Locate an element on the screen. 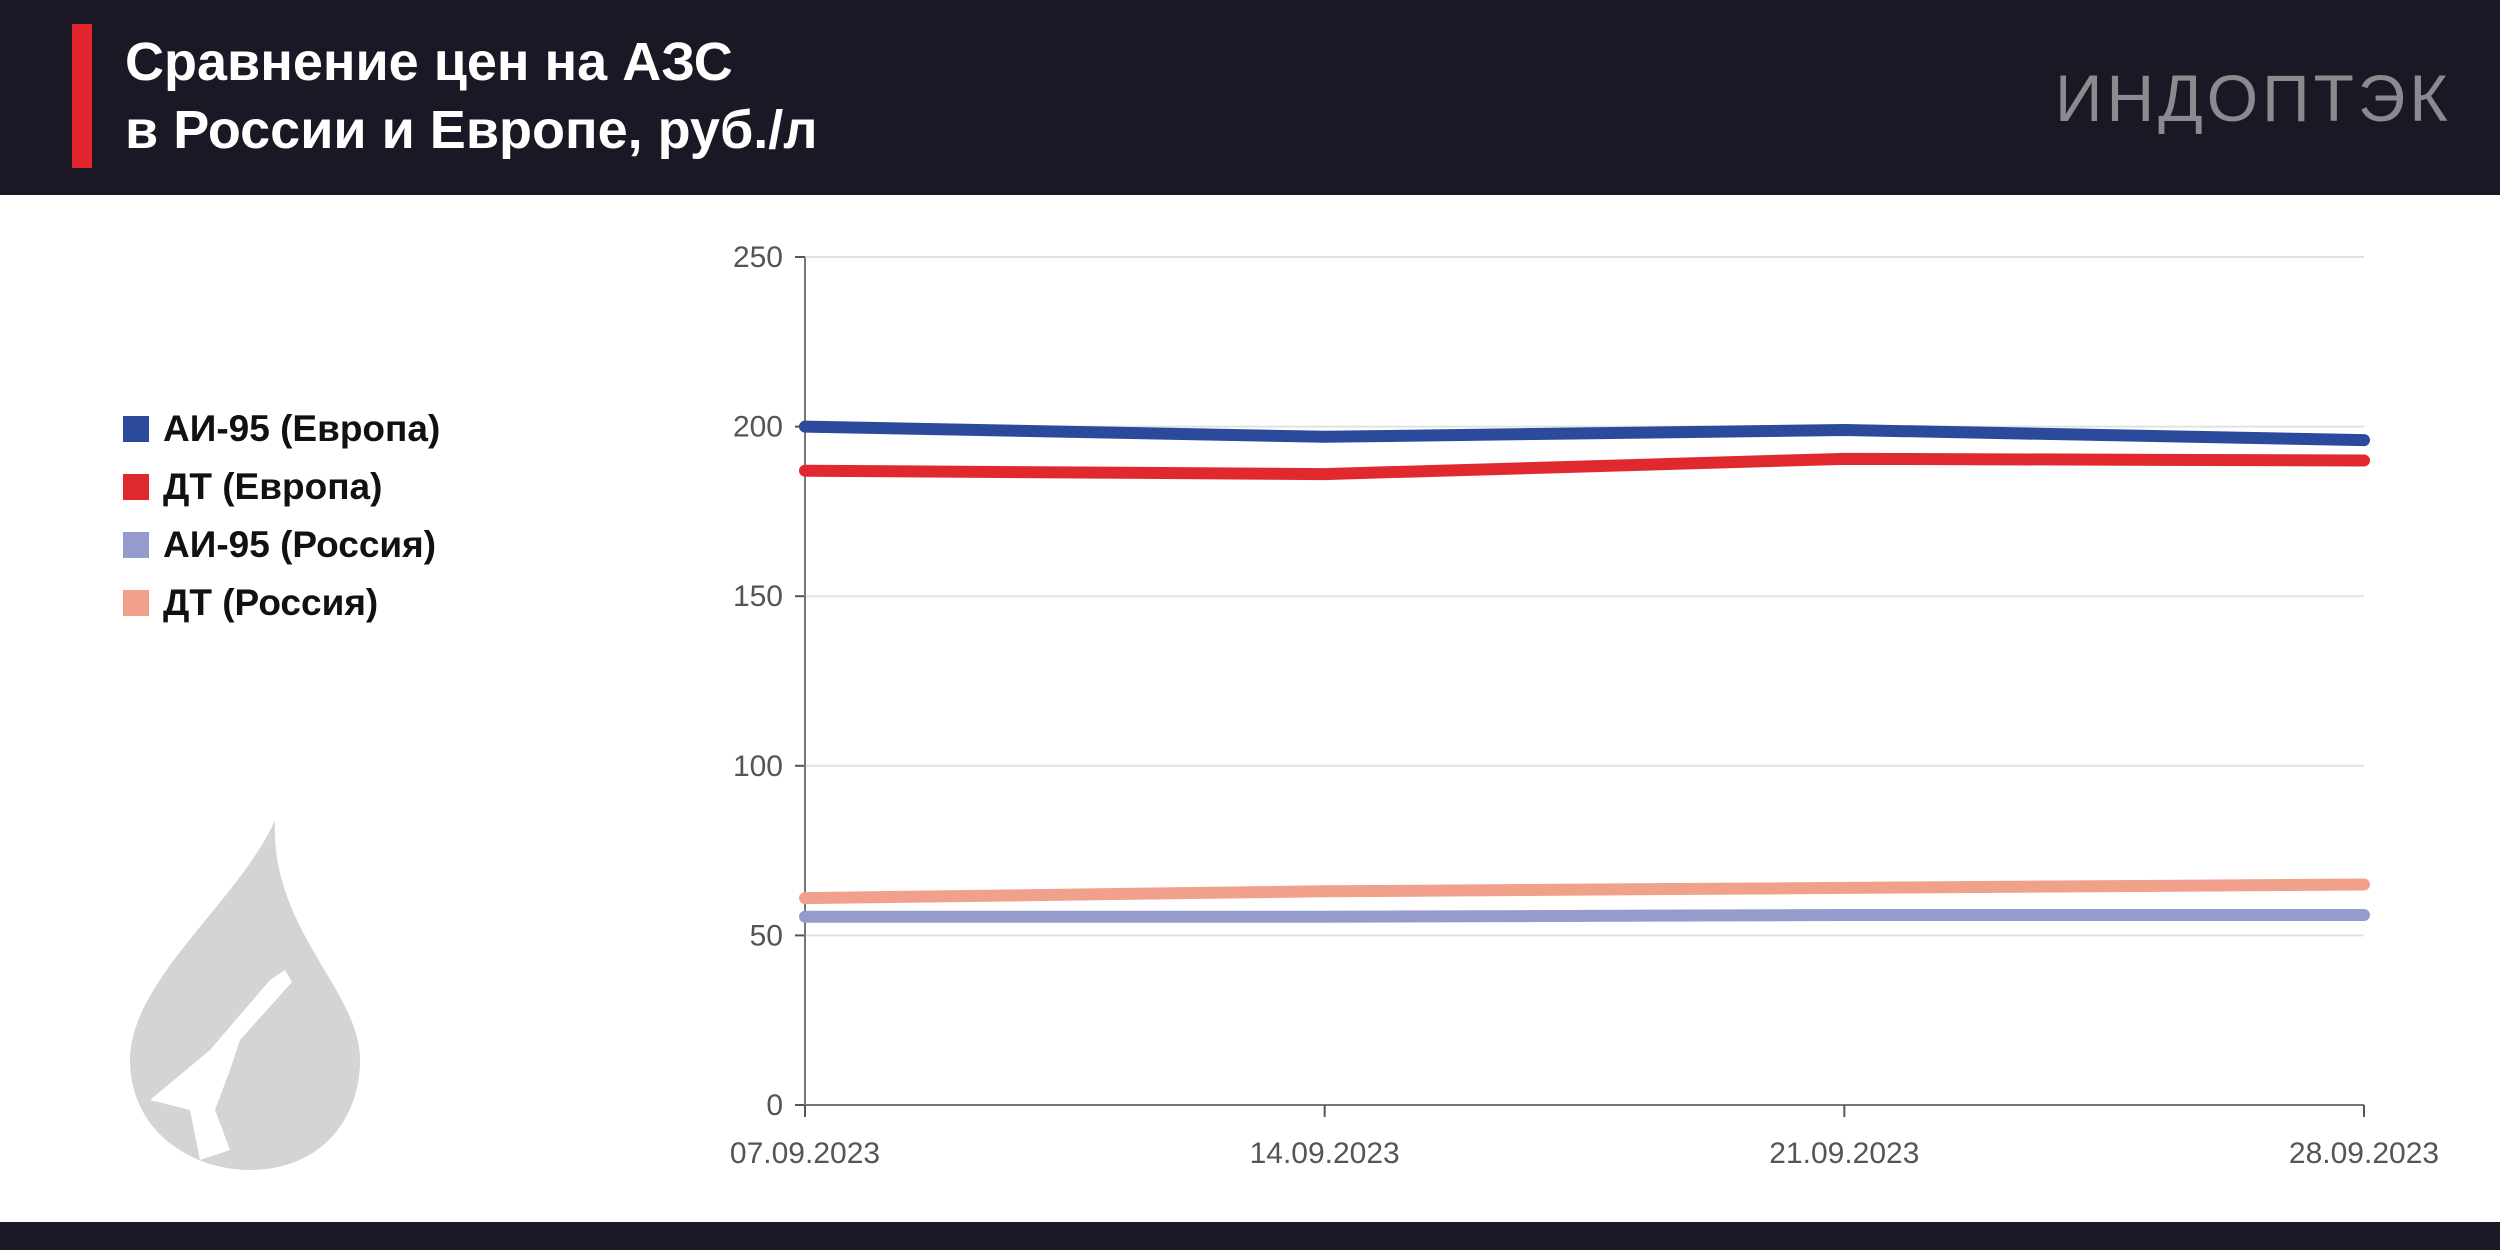 This screenshot has width=2500, height=1250. legend-item: АИ-95 (Европа) is located at coordinates (281, 429).